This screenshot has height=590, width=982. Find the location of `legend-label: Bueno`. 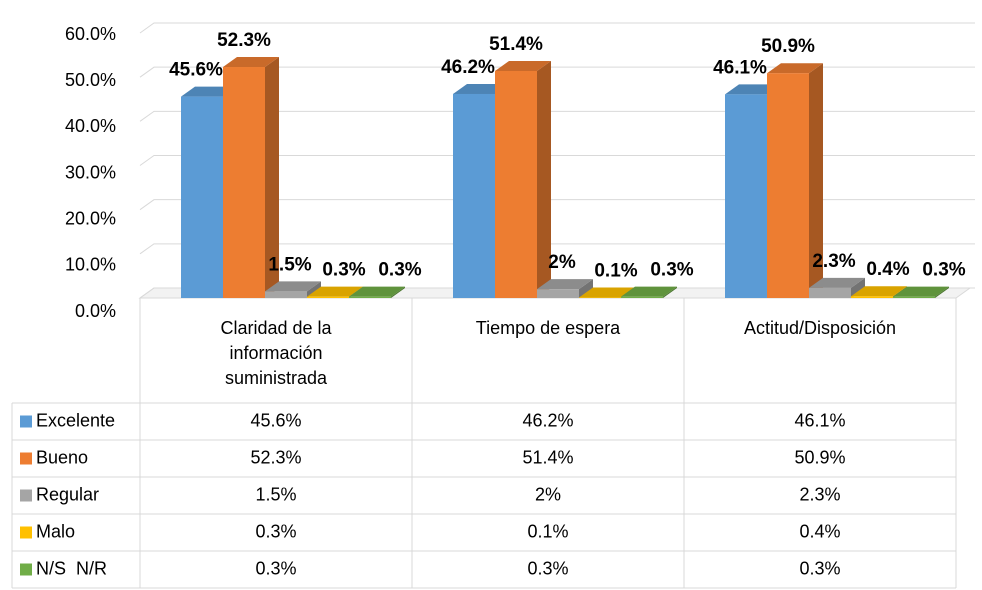

legend-label: Bueno is located at coordinates (62, 457).